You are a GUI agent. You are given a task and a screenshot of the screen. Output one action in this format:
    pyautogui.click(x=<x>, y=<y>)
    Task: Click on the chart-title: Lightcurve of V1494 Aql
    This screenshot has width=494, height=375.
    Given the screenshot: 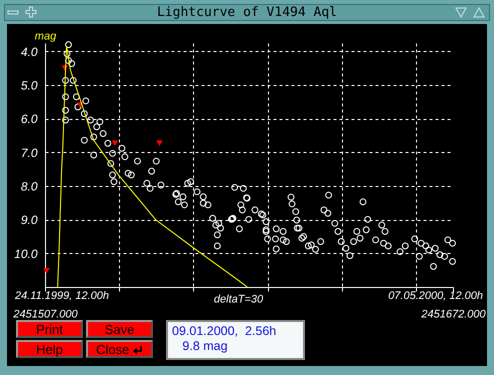 What is the action you would take?
    pyautogui.click(x=247, y=12)
    